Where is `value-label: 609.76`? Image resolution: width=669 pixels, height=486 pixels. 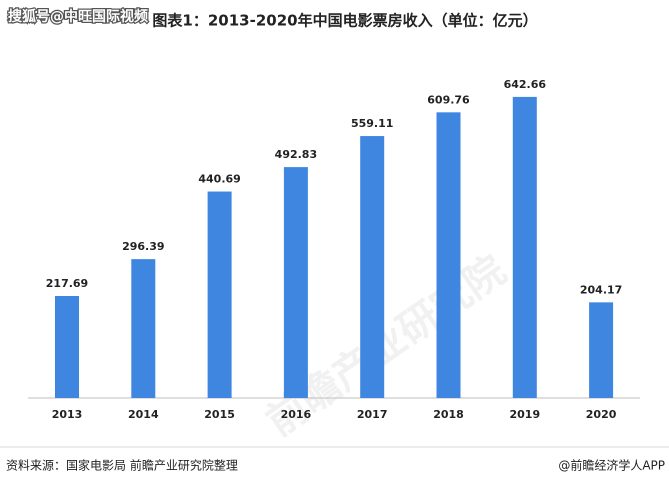 value-label: 609.76 is located at coordinates (448, 99).